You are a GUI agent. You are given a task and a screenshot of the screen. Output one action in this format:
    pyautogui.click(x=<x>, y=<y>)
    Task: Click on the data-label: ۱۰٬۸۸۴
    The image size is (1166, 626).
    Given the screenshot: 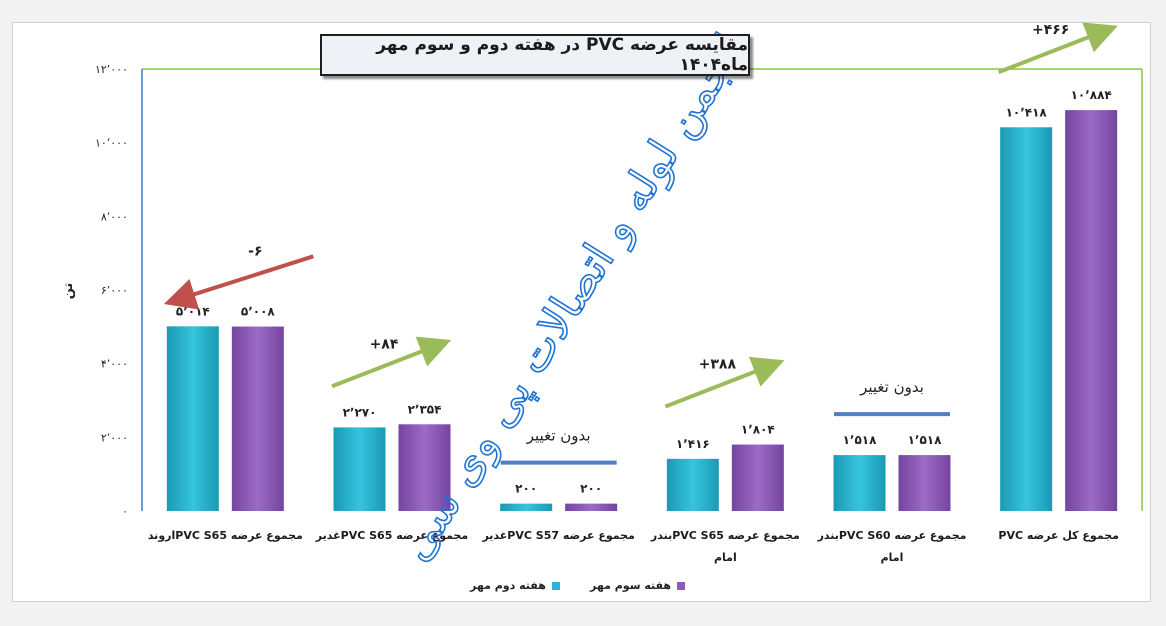 What is the action you would take?
    pyautogui.click(x=1091, y=95)
    